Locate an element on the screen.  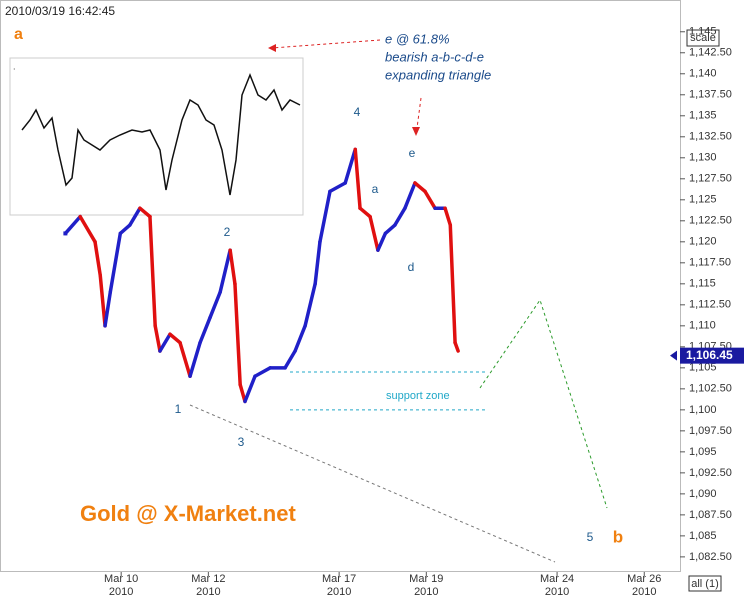
y-tick-label: 1,145 is located at coordinates (703, 32).